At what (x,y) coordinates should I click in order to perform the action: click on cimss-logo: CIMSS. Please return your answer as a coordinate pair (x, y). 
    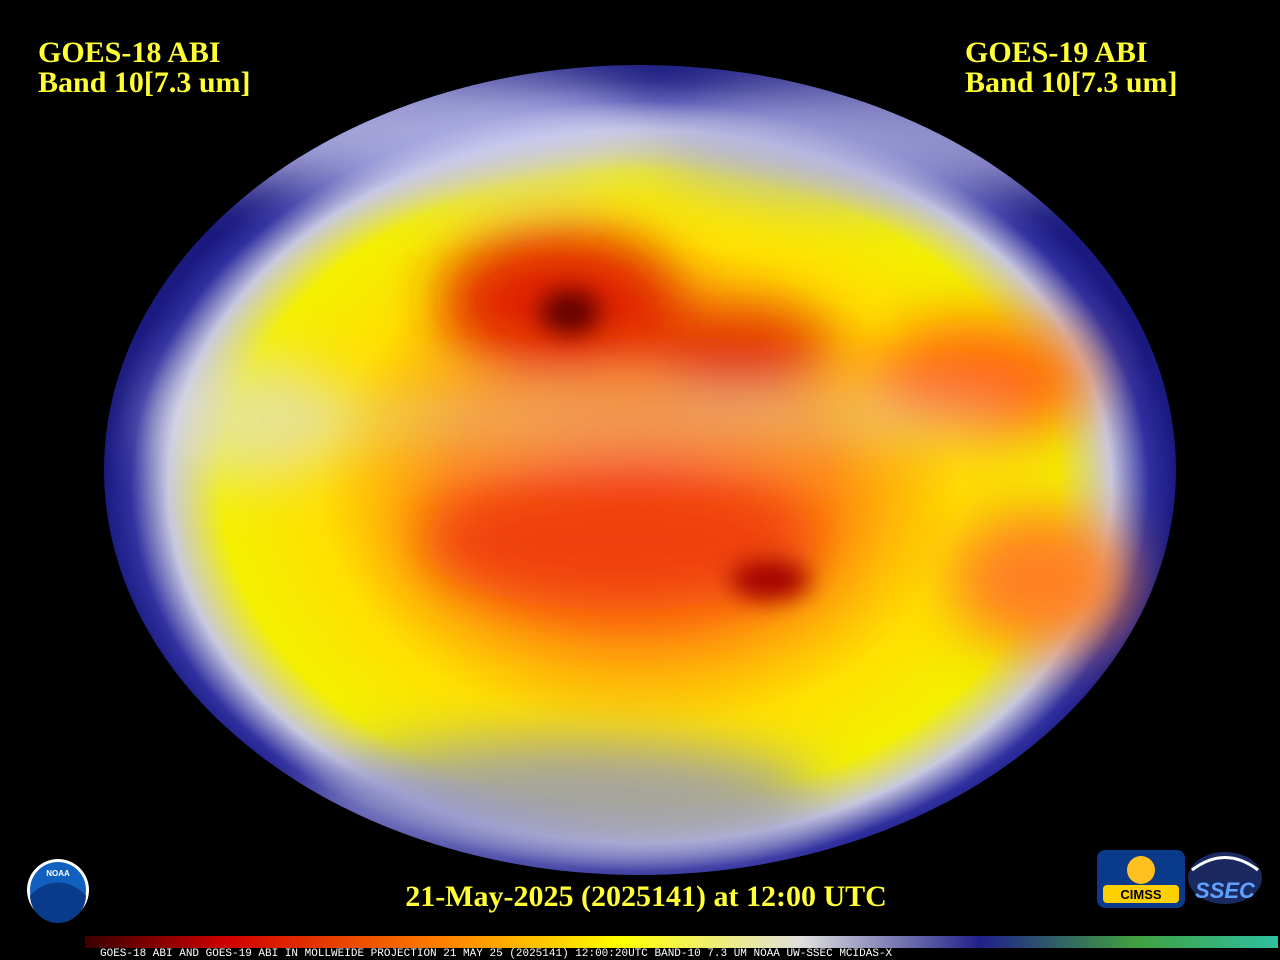
    Looking at the image, I should click on (1141, 879).